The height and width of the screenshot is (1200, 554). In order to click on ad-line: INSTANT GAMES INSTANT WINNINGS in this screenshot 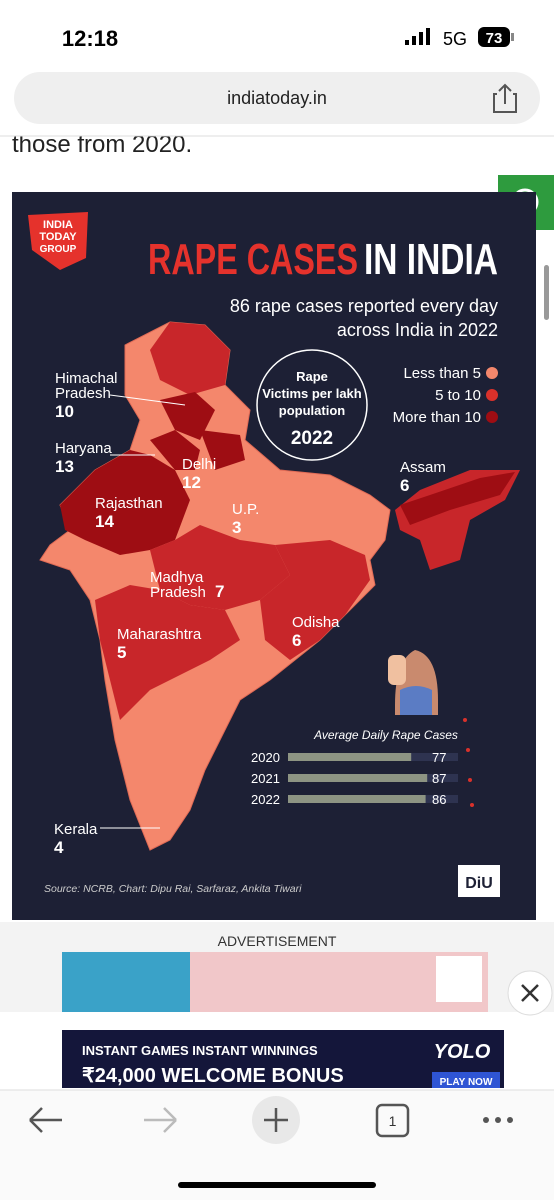, I will do `click(200, 1050)`.